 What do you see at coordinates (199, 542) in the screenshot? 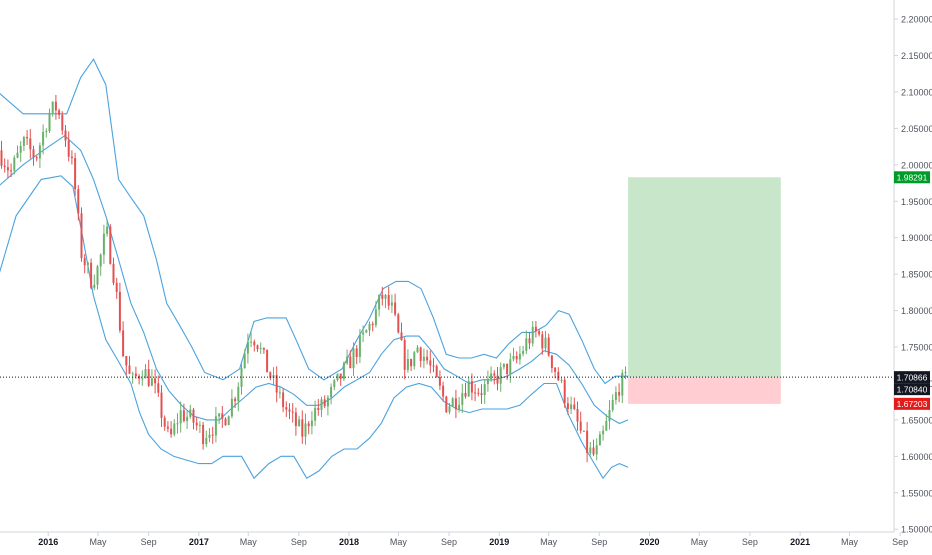
I see `x-tick-label: 2017` at bounding box center [199, 542].